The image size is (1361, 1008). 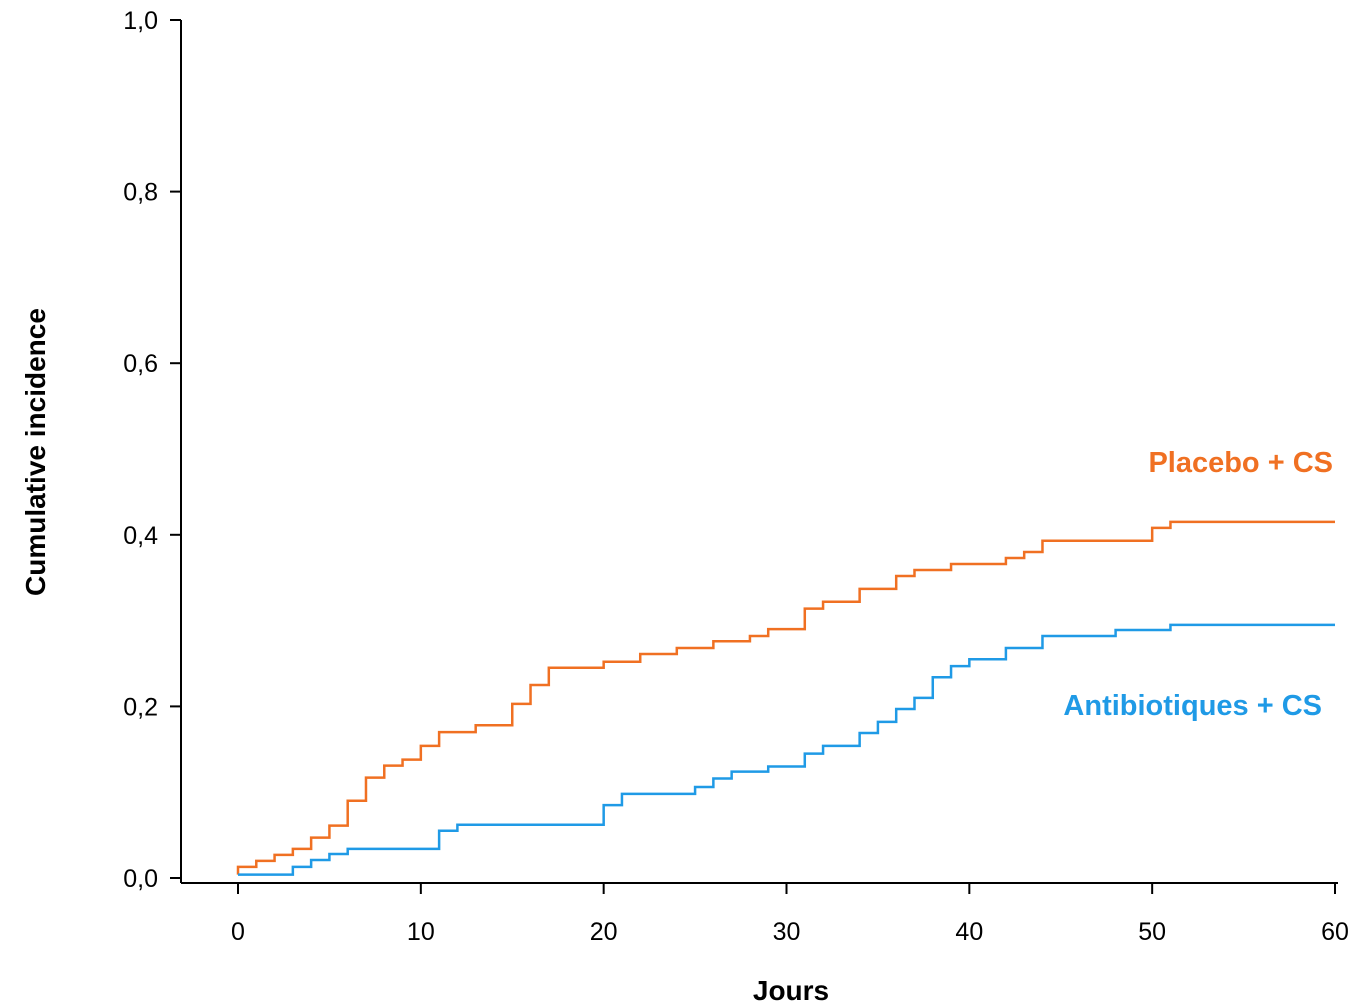 What do you see at coordinates (791, 990) in the screenshot?
I see `x-axis-title: Jours` at bounding box center [791, 990].